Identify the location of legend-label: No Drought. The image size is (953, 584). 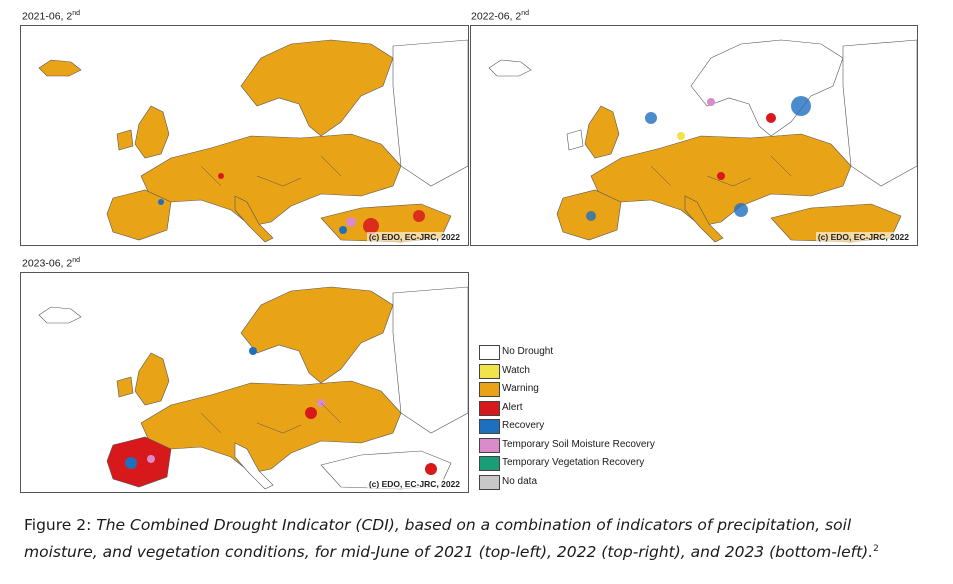
(528, 351).